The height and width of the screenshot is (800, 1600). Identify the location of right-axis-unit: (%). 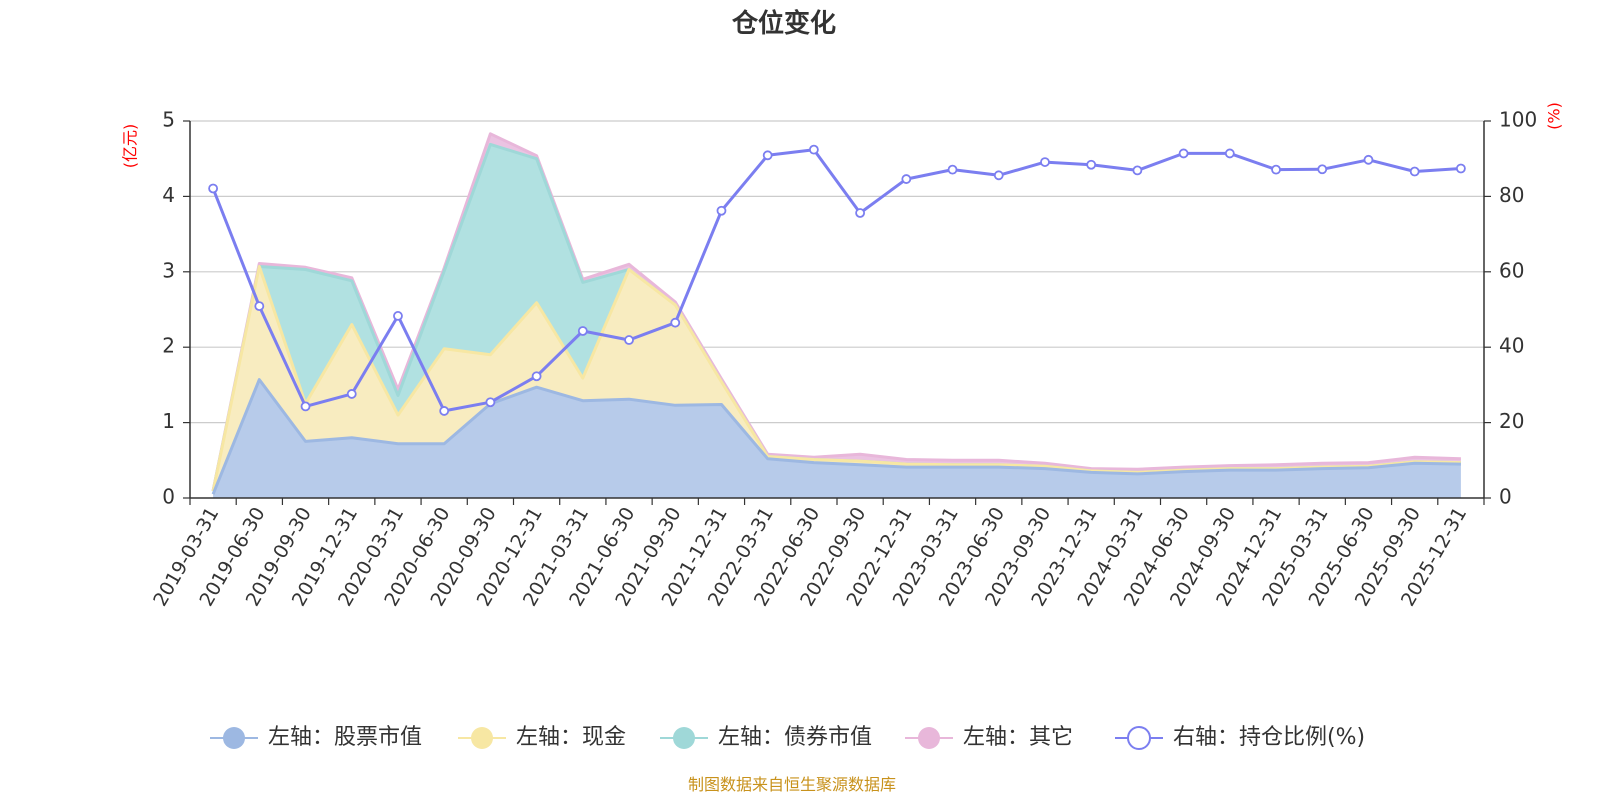
(1554, 116).